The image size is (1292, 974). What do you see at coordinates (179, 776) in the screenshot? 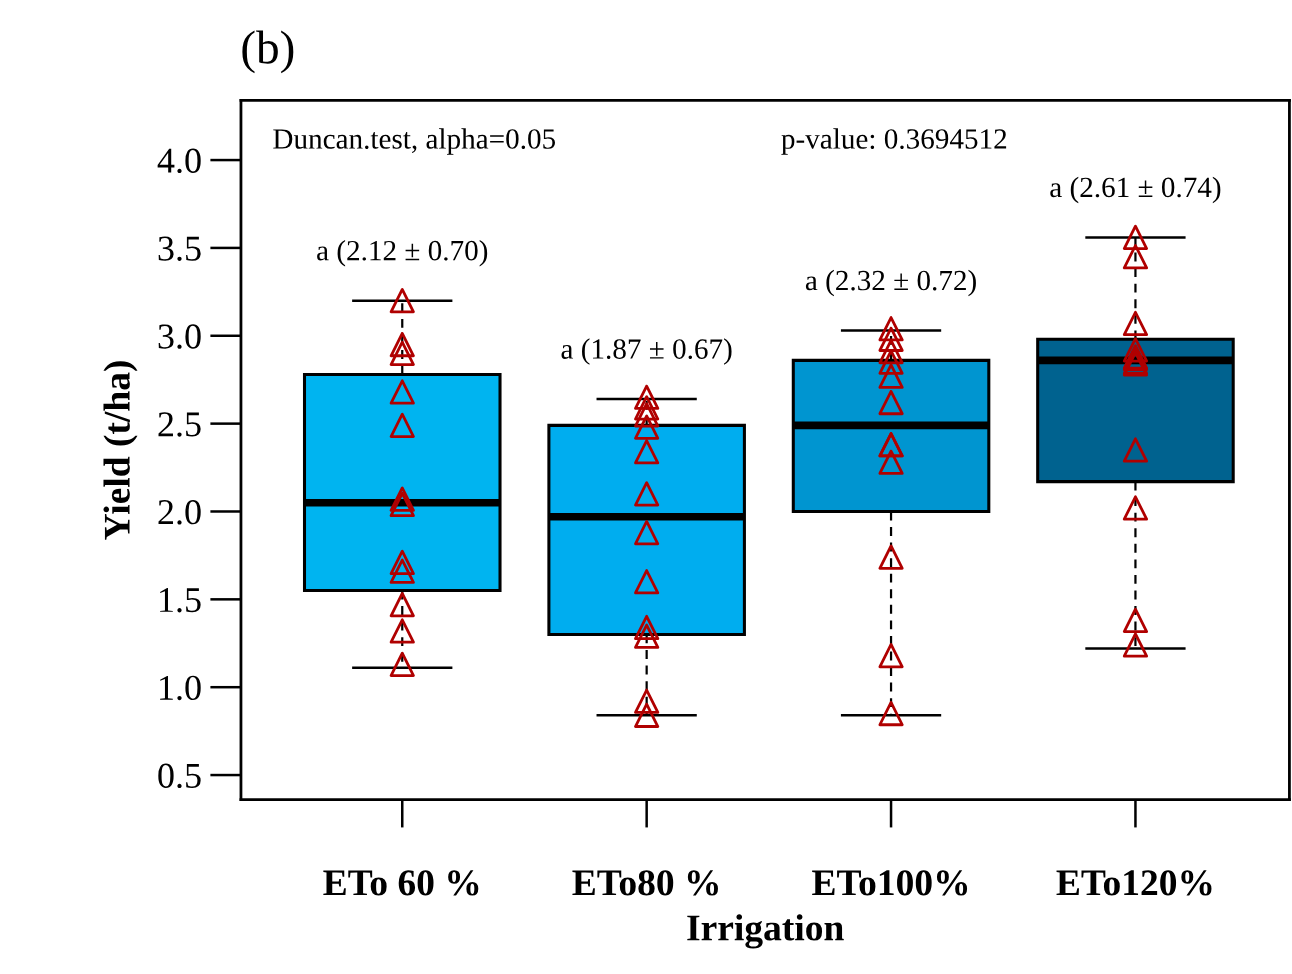
I see `y-tick-label: 0.5` at bounding box center [179, 776].